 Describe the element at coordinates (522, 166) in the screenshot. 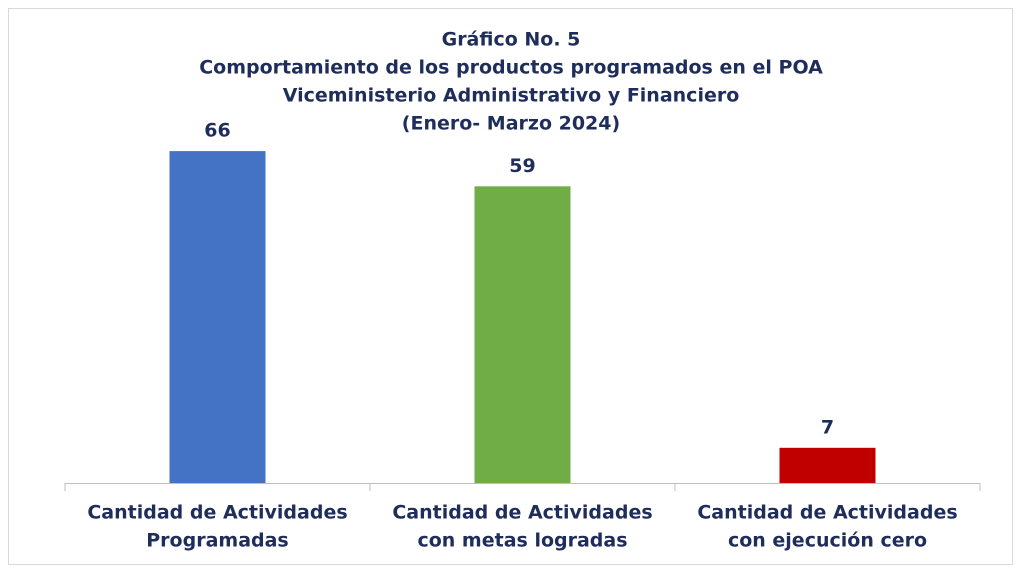

I see `data-label: 59` at that location.